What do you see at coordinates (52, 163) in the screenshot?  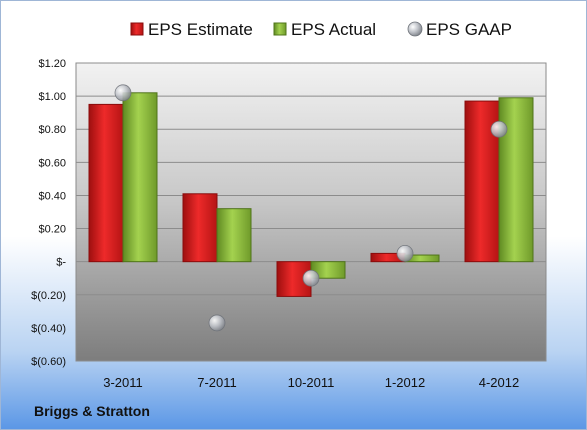 I see `y-tick-label: $0.60` at bounding box center [52, 163].